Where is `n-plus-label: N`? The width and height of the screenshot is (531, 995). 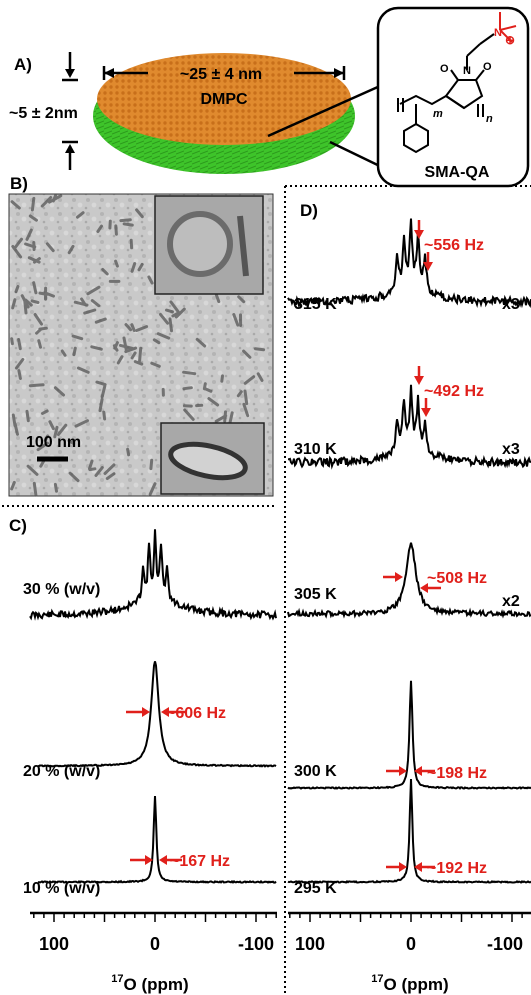 n-plus-label: N is located at coordinates (498, 33).